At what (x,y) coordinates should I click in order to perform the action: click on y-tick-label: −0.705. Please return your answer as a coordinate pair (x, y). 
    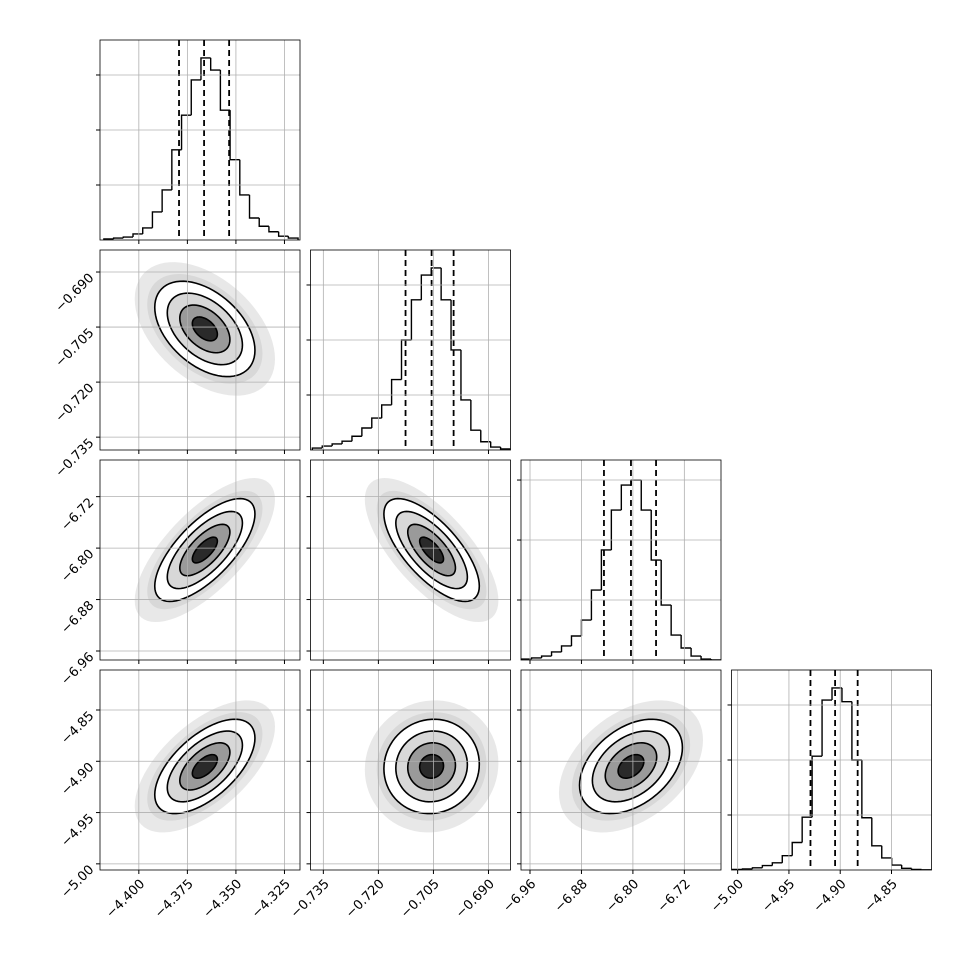
    Looking at the image, I should click on (75, 348).